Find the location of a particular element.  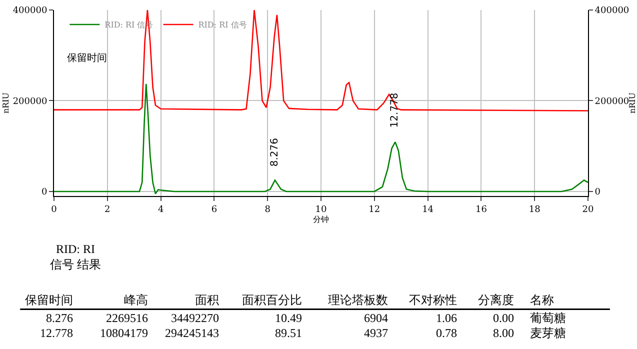

x-tick-label: 16 is located at coordinates (481, 209).